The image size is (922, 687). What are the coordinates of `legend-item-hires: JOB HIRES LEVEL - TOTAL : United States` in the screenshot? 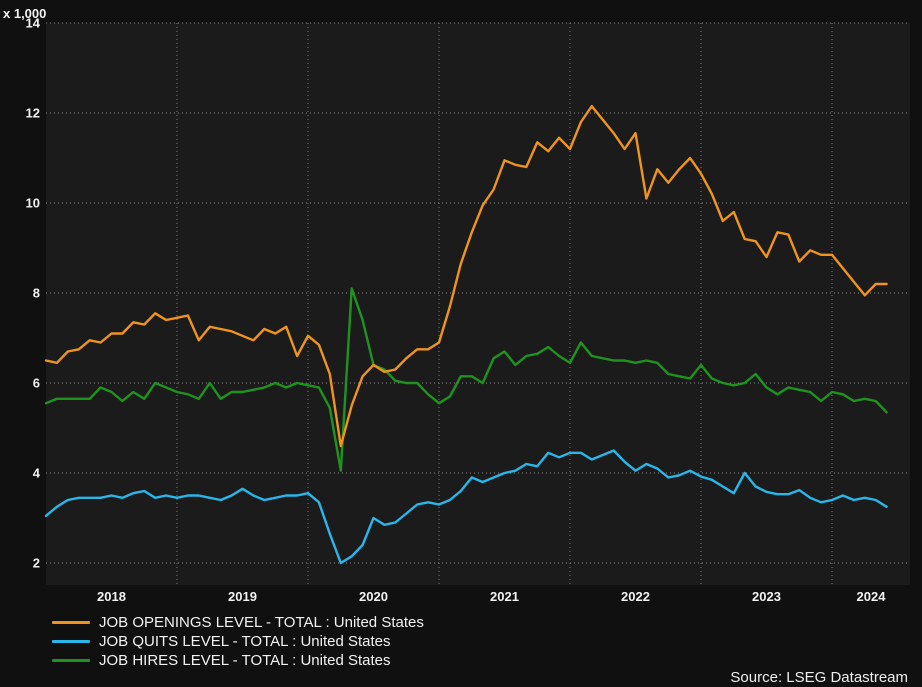 It's located at (238, 660).